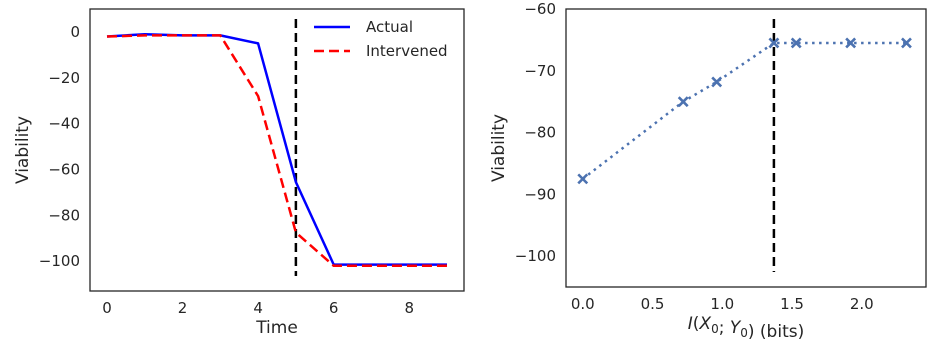  I want to click on x-tick-label: 0, so click(107, 308).